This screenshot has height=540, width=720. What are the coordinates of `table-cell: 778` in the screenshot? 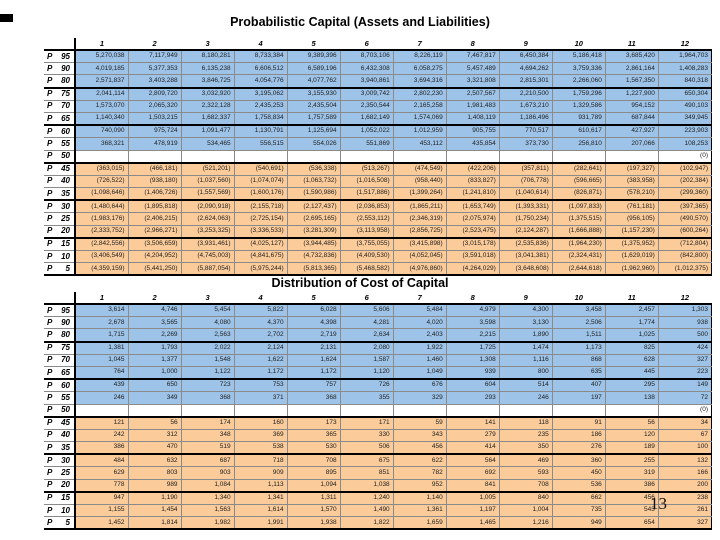 It's located at (102, 486).